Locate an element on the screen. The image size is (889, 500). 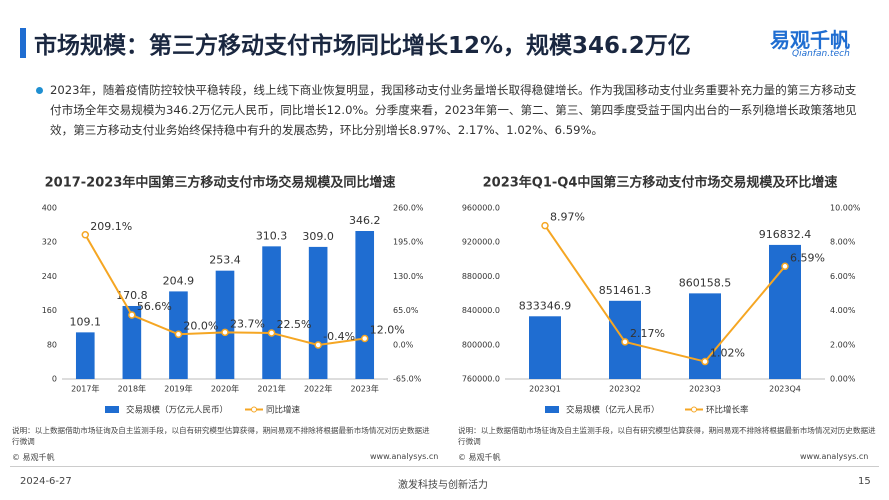
slide-title: 市场规模：第三方移动支付市场同比增长12%，规模346.2万亿 is located at coordinates (362, 46).